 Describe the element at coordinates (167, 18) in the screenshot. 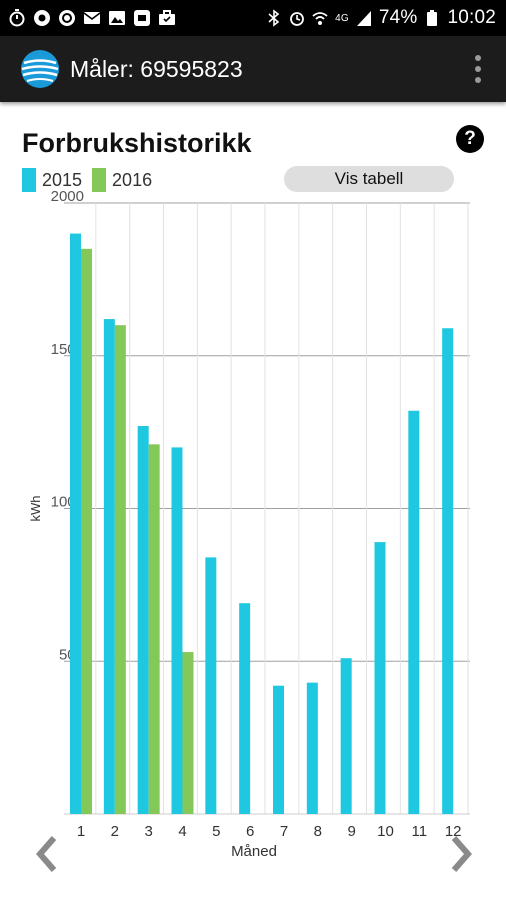

I see `briefcase-icon` at that location.